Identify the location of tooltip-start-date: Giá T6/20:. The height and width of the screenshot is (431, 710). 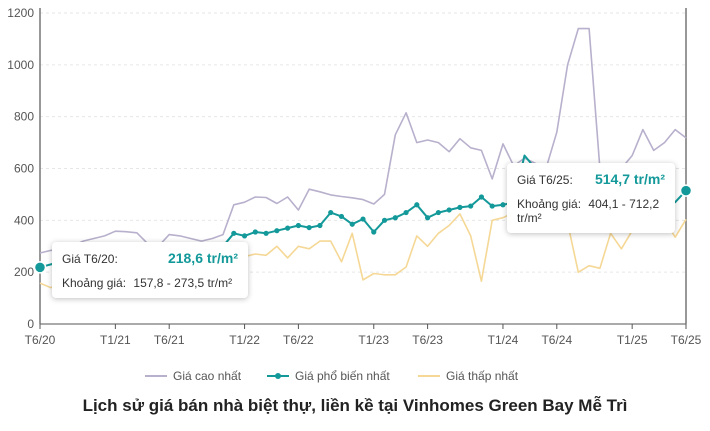
(90, 259).